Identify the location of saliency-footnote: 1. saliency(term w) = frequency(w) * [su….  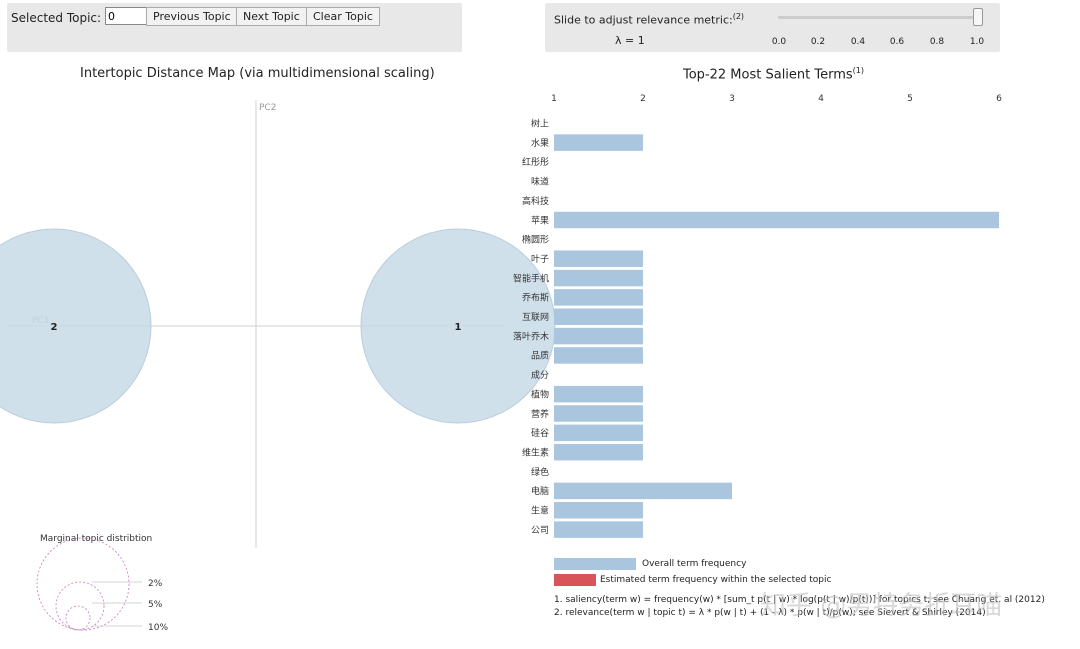
(799, 600).